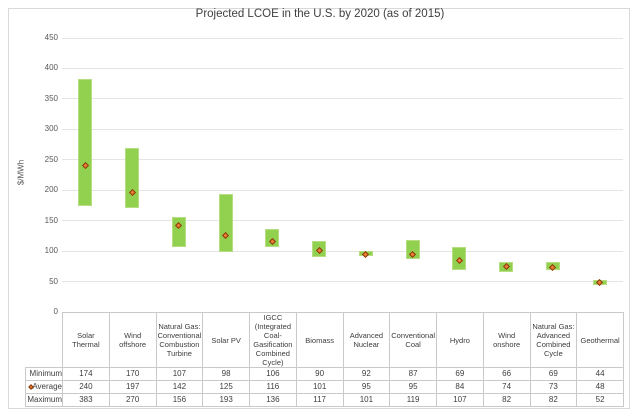 The width and height of the screenshot is (640, 420). I want to click on table-header-cell: Wind offshore, so click(132, 340).